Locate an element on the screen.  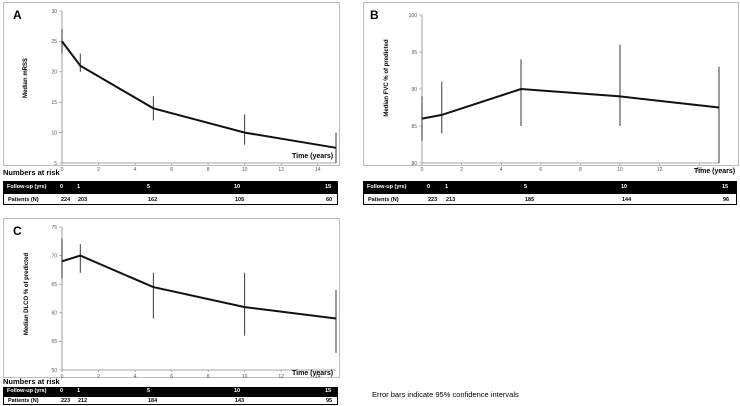
y-tick-label: 80 is located at coordinates (414, 164).